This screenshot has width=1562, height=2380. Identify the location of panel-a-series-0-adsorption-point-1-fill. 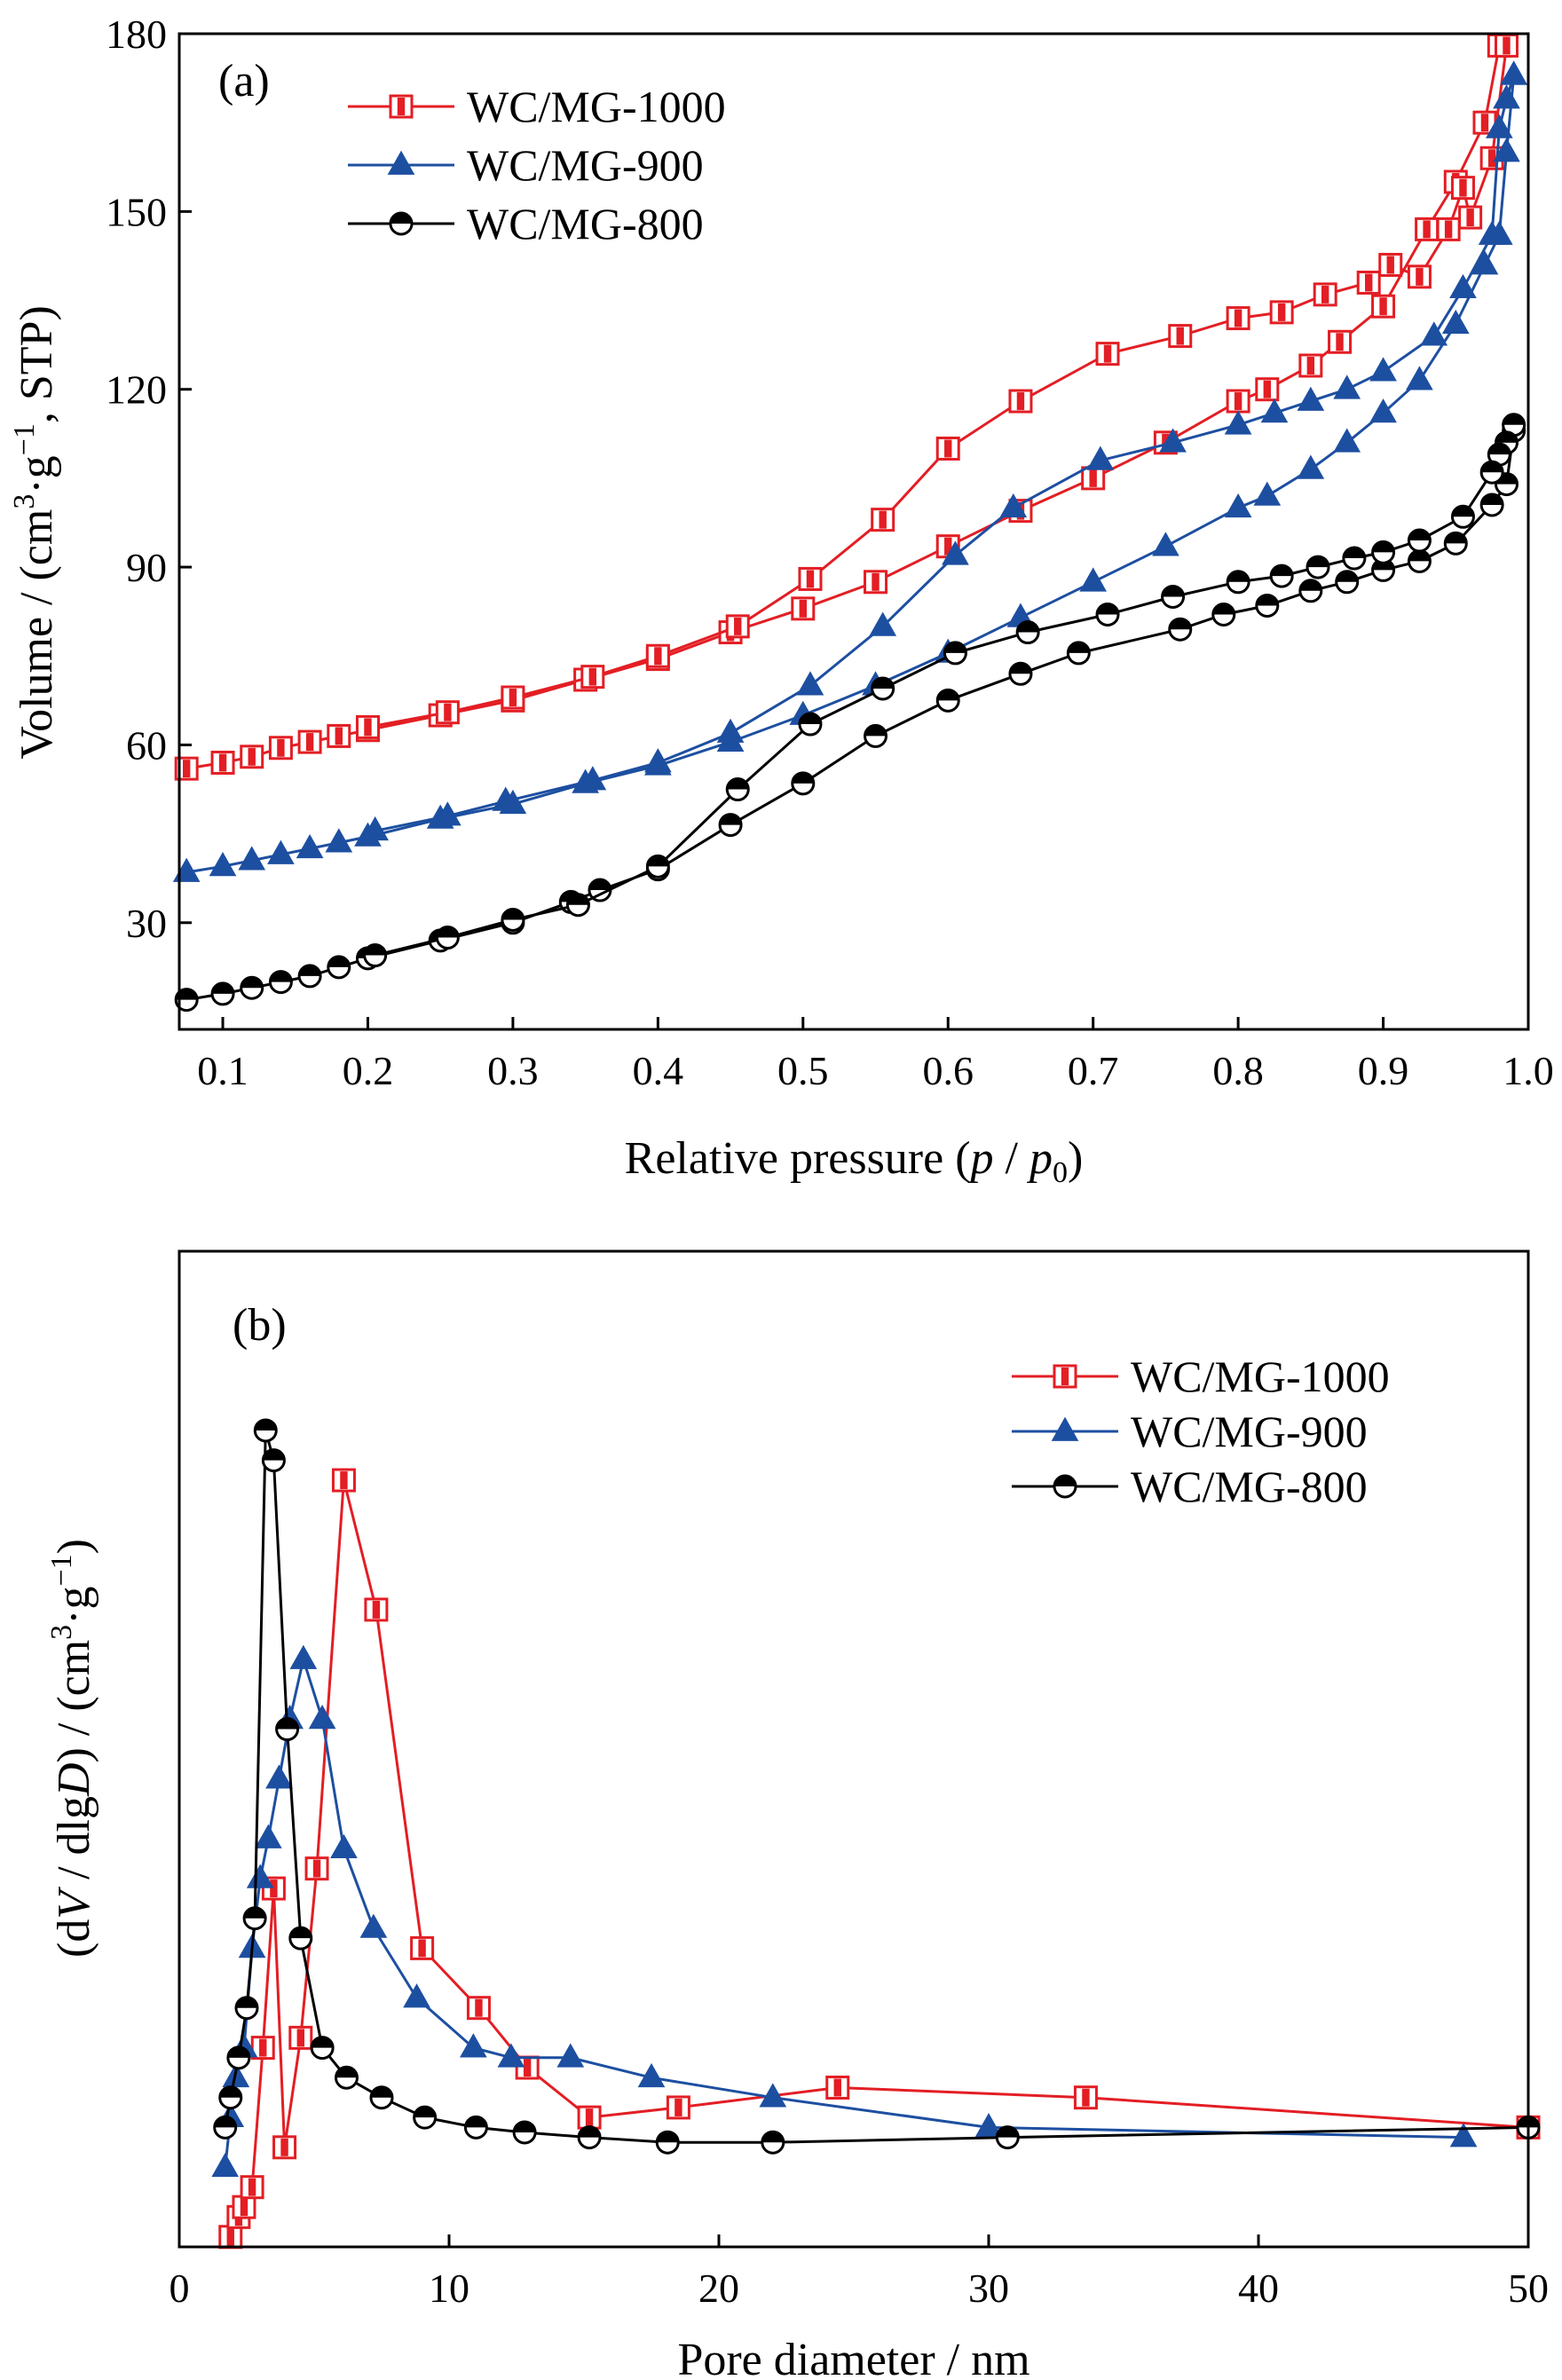
(222, 762).